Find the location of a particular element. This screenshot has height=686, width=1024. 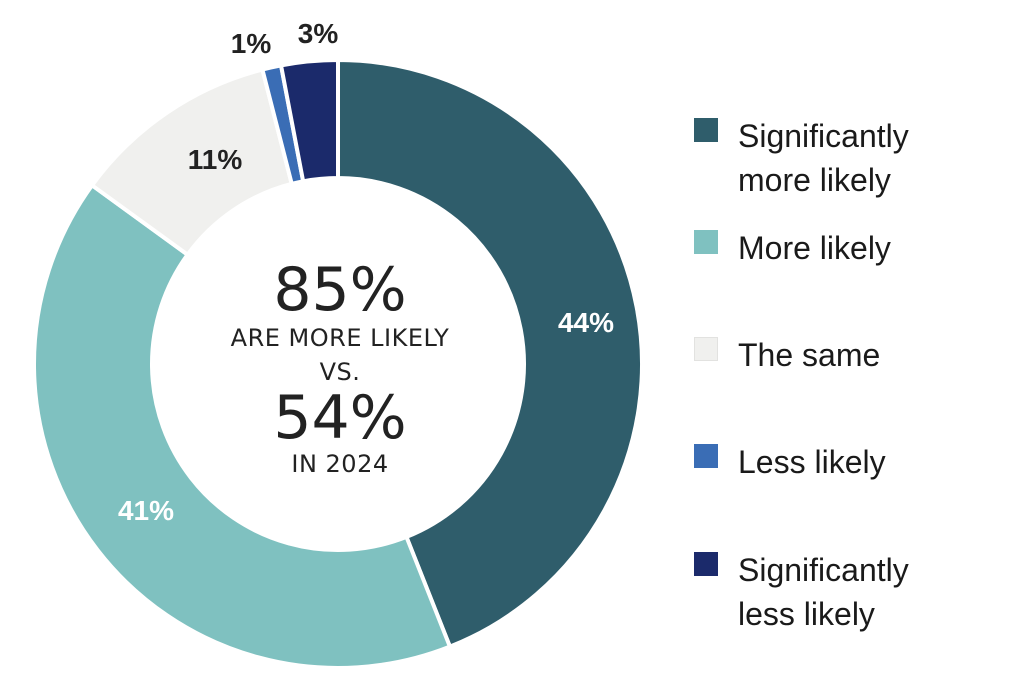

center-value-current: 85% is located at coordinates (339, 290).